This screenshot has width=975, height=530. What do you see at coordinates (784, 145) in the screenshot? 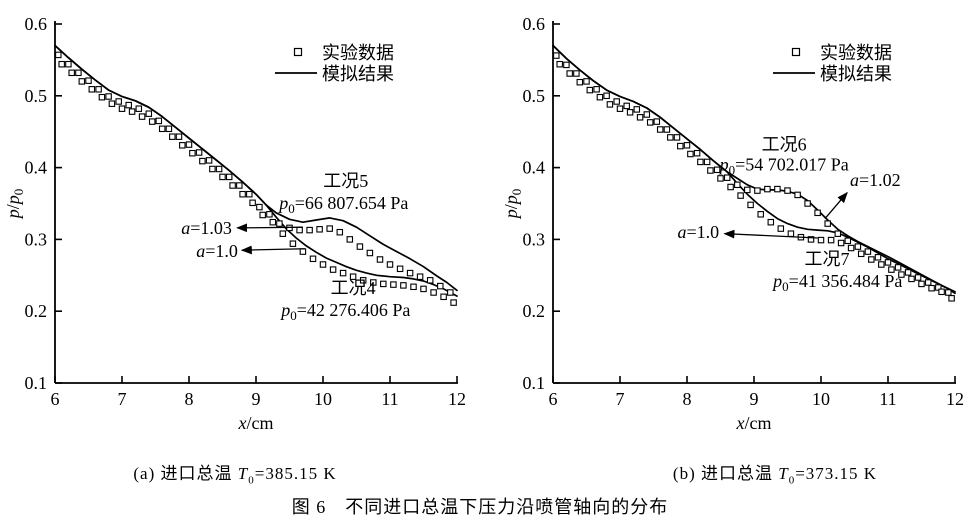
I see `annotation-cond6-label: 工况6` at bounding box center [784, 145].